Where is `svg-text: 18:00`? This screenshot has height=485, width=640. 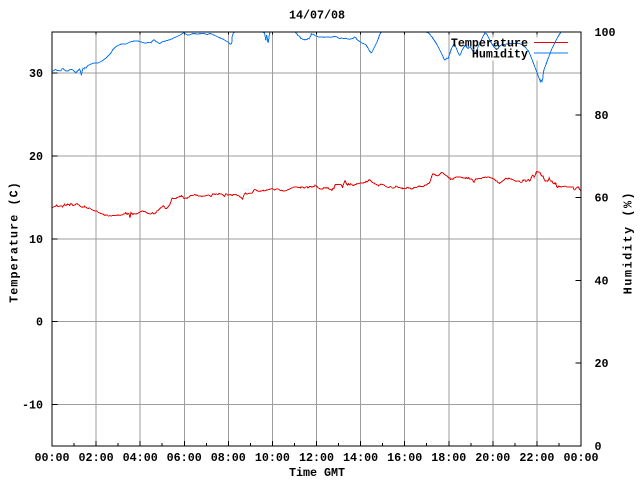
svg-text: 18:00 is located at coordinates (448, 458).